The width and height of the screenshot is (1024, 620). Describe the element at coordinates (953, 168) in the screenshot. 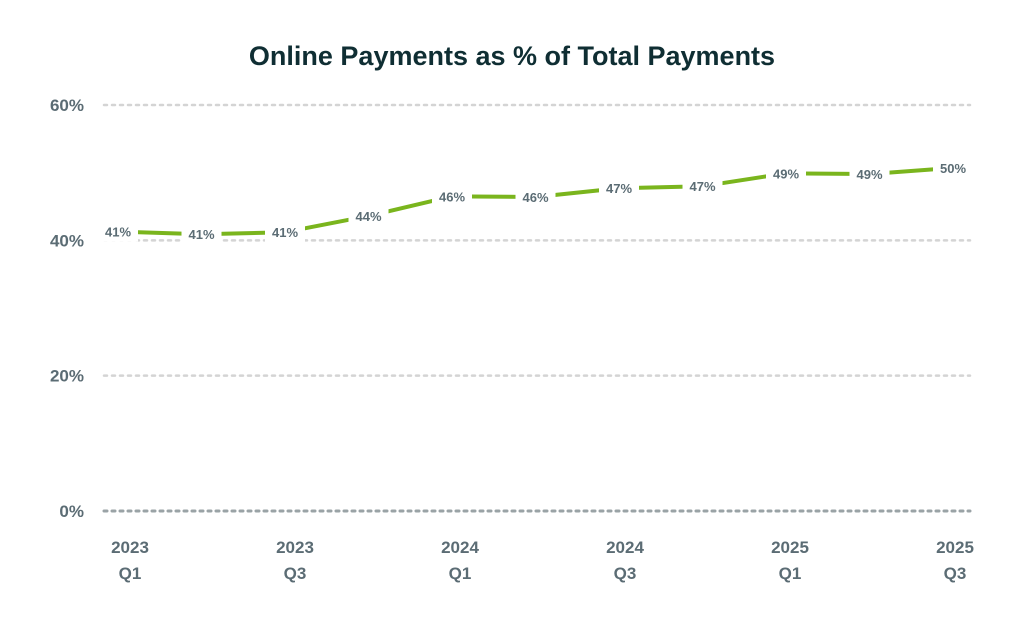

I see `data-label: 50%` at that location.